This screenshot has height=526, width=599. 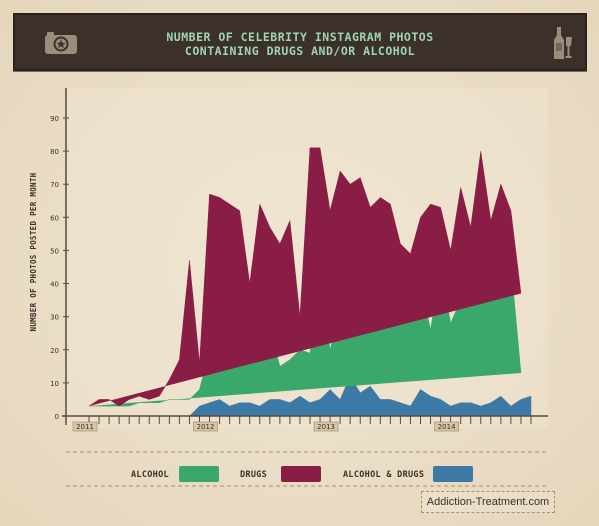 I want to click on bottle-icon, so click(x=563, y=43).